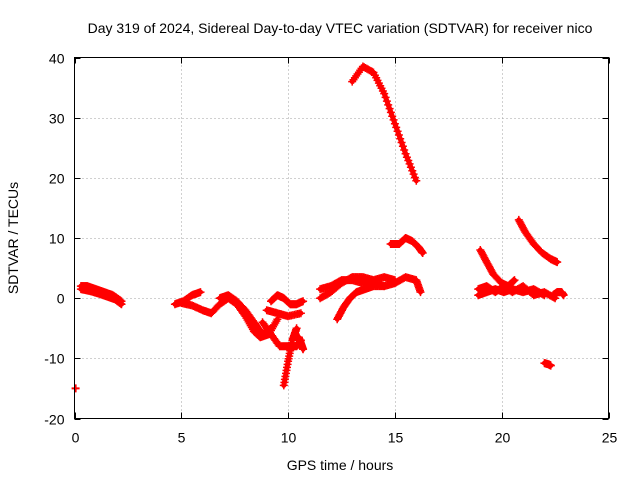 The height and width of the screenshot is (480, 640). I want to click on y-tick-label: -20, so click(54, 420).